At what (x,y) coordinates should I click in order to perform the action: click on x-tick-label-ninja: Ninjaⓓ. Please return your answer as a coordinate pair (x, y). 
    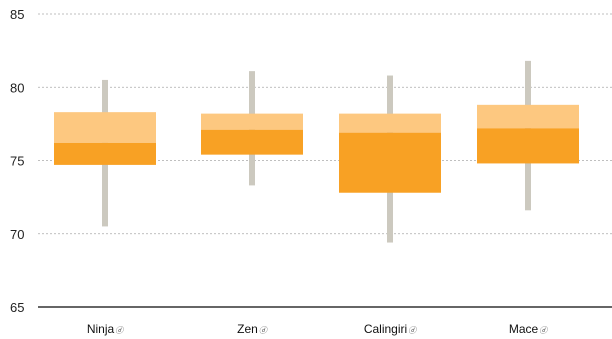
    Looking at the image, I should click on (106, 329).